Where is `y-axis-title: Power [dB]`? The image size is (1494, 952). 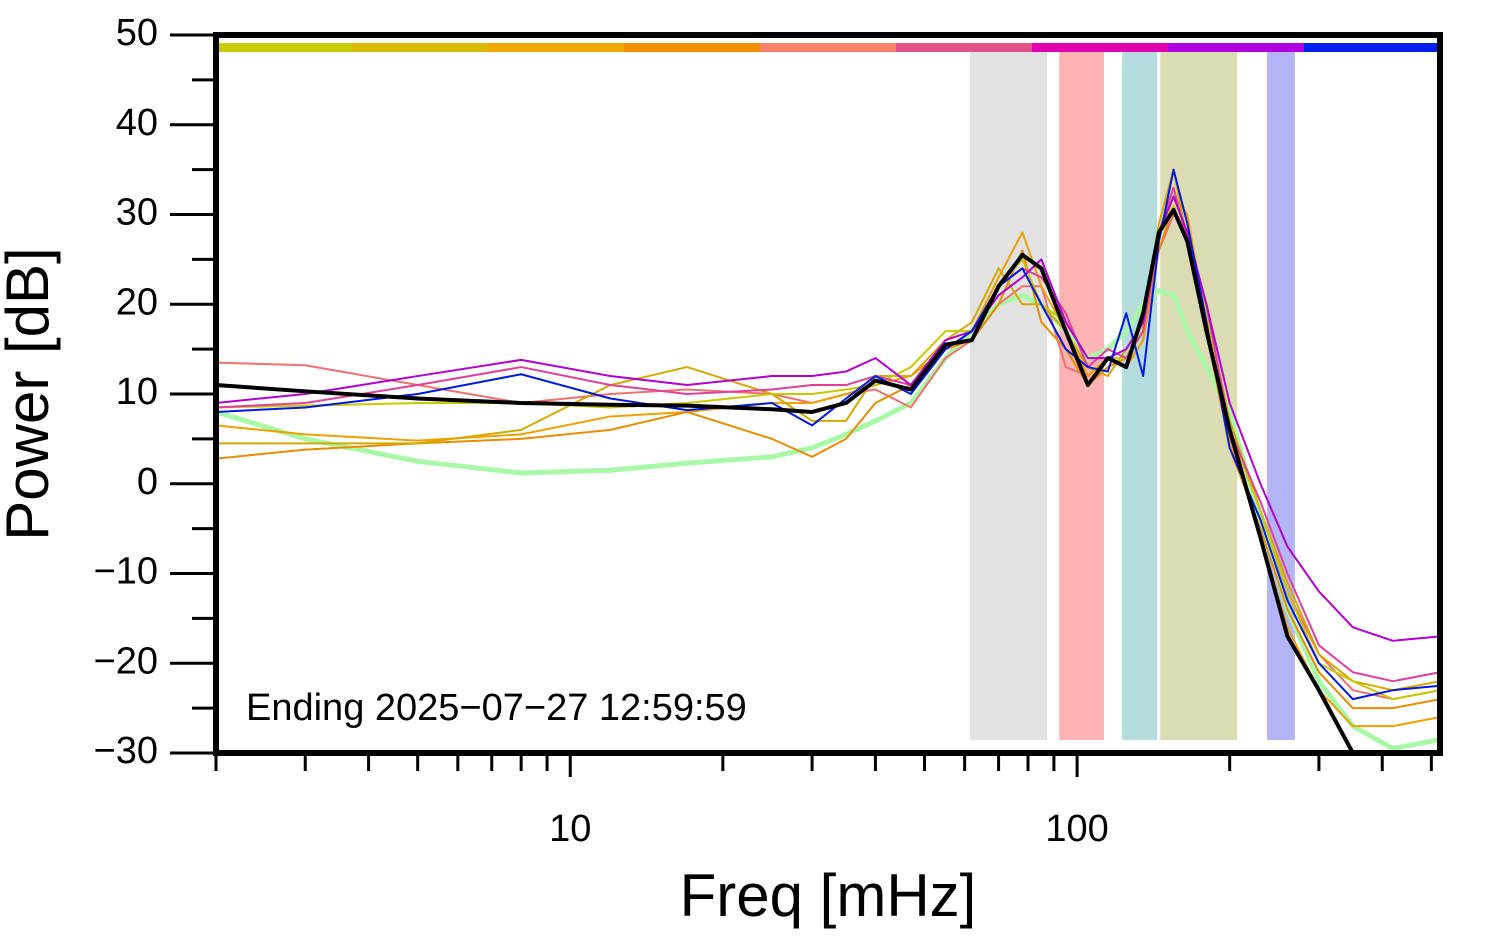
y-axis-title: Power [dB] is located at coordinates (30, 393).